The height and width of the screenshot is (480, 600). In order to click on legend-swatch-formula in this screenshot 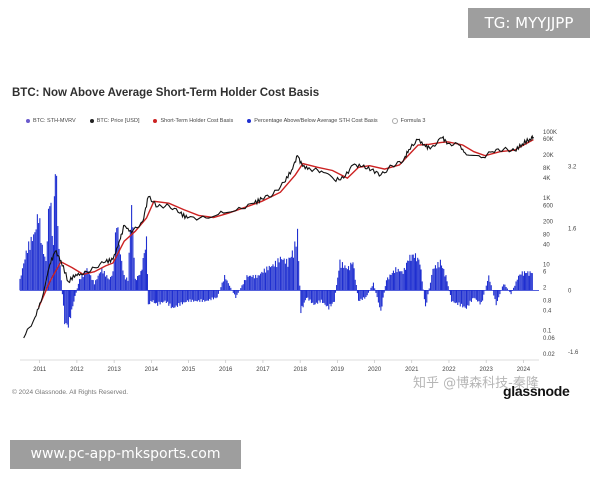, I will do `click(394, 121)`.